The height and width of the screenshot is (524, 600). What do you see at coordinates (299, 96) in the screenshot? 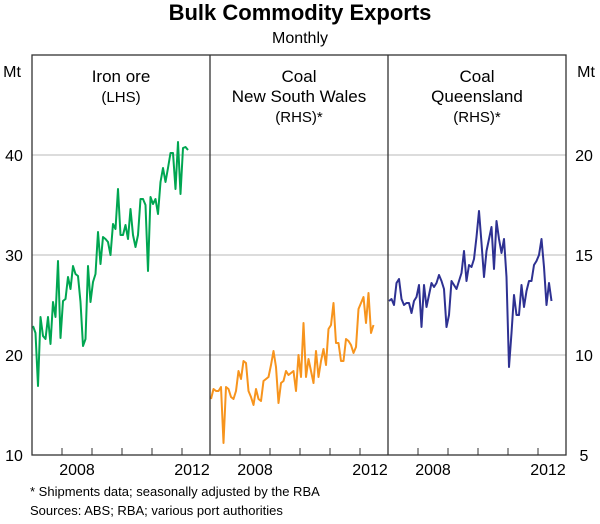
I see `panel-title: New South Wales` at bounding box center [299, 96].